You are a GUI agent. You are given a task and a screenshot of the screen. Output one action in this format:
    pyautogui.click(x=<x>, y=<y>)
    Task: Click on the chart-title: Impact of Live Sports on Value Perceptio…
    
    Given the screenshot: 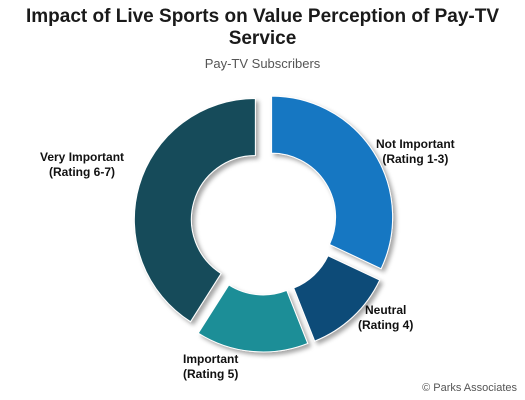 What is the action you would take?
    pyautogui.click(x=262, y=27)
    